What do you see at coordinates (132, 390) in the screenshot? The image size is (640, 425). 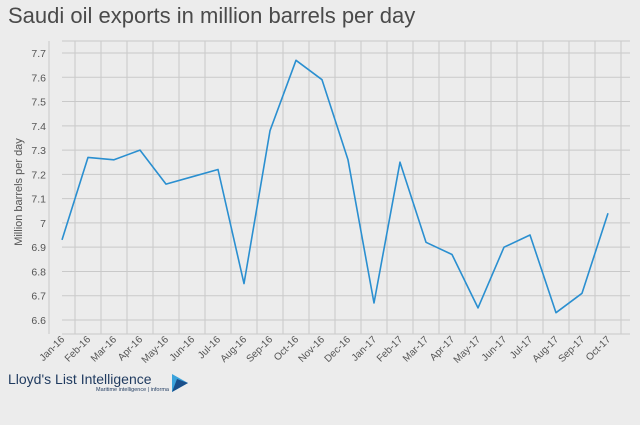 I see `brand-tagline: Maritime intelligence | informa` at bounding box center [132, 390].